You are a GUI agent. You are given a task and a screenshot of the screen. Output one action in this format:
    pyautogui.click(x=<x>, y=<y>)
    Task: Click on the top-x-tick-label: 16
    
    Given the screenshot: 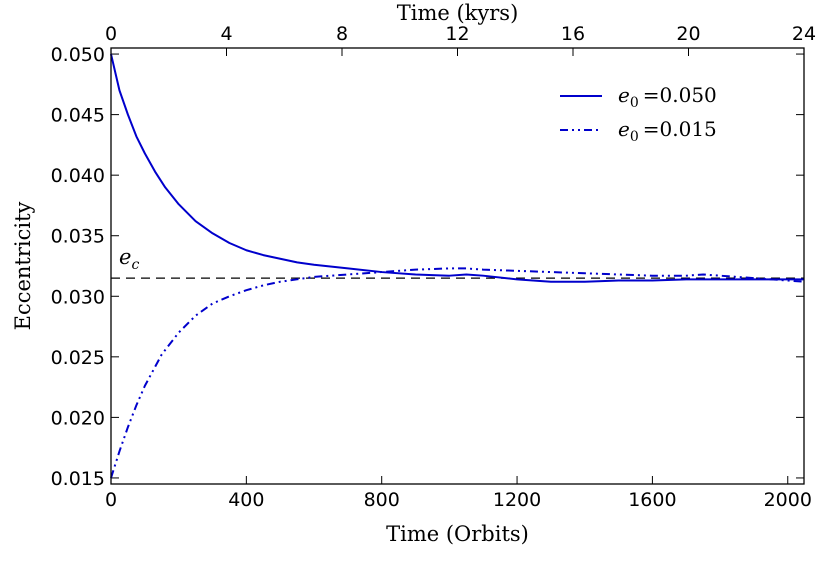 What is the action you would take?
    pyautogui.click(x=573, y=34)
    